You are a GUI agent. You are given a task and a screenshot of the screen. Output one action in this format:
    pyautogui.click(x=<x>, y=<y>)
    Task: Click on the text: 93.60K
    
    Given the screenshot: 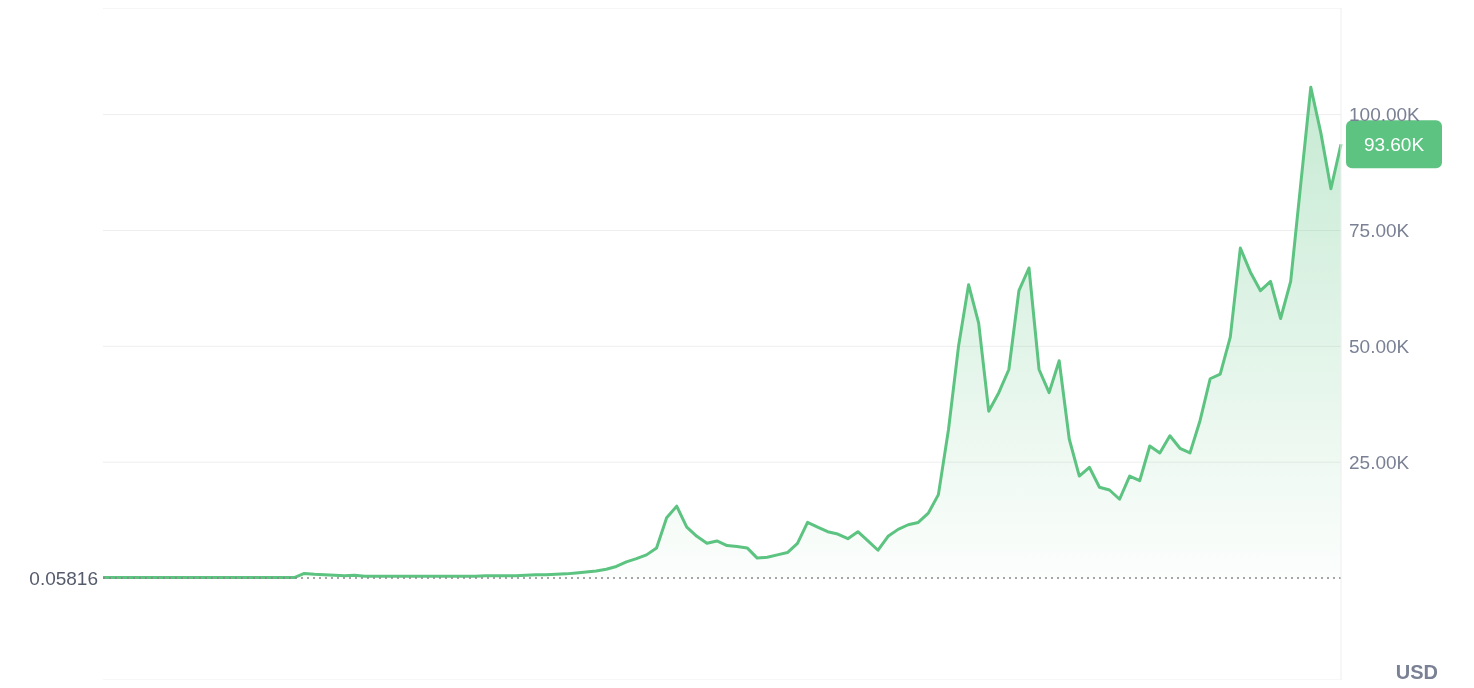 What is the action you would take?
    pyautogui.click(x=1394, y=145)
    